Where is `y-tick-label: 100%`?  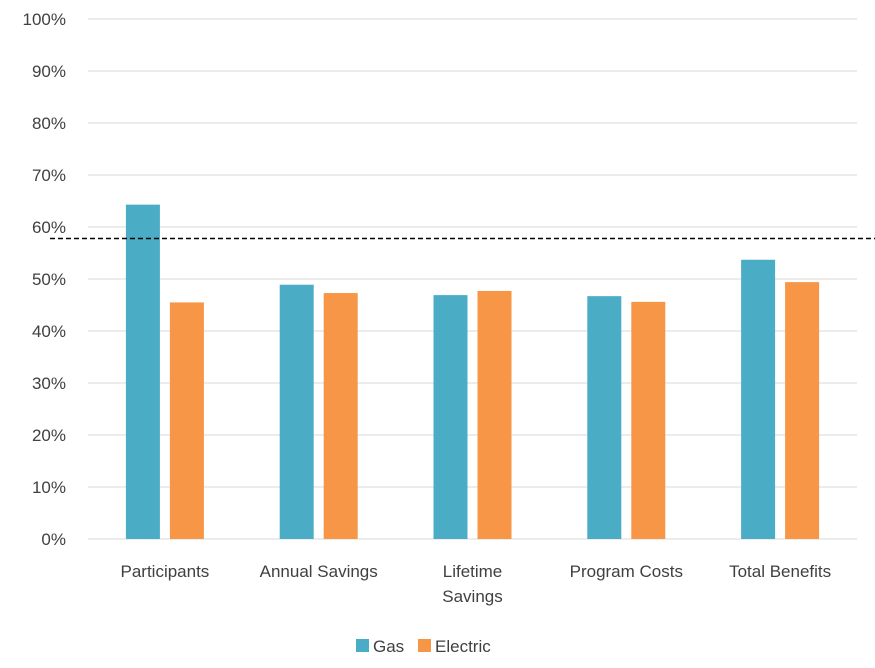
y-tick-label: 100% is located at coordinates (44, 19).